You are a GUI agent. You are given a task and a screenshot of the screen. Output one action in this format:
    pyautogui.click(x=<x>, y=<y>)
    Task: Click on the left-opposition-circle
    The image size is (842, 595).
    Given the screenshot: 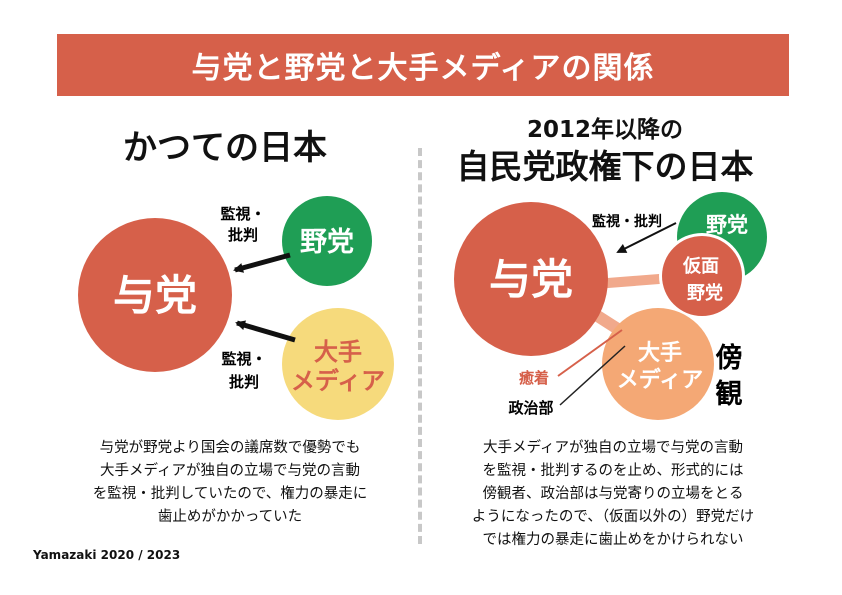 What is the action you would take?
    pyautogui.click(x=327, y=241)
    